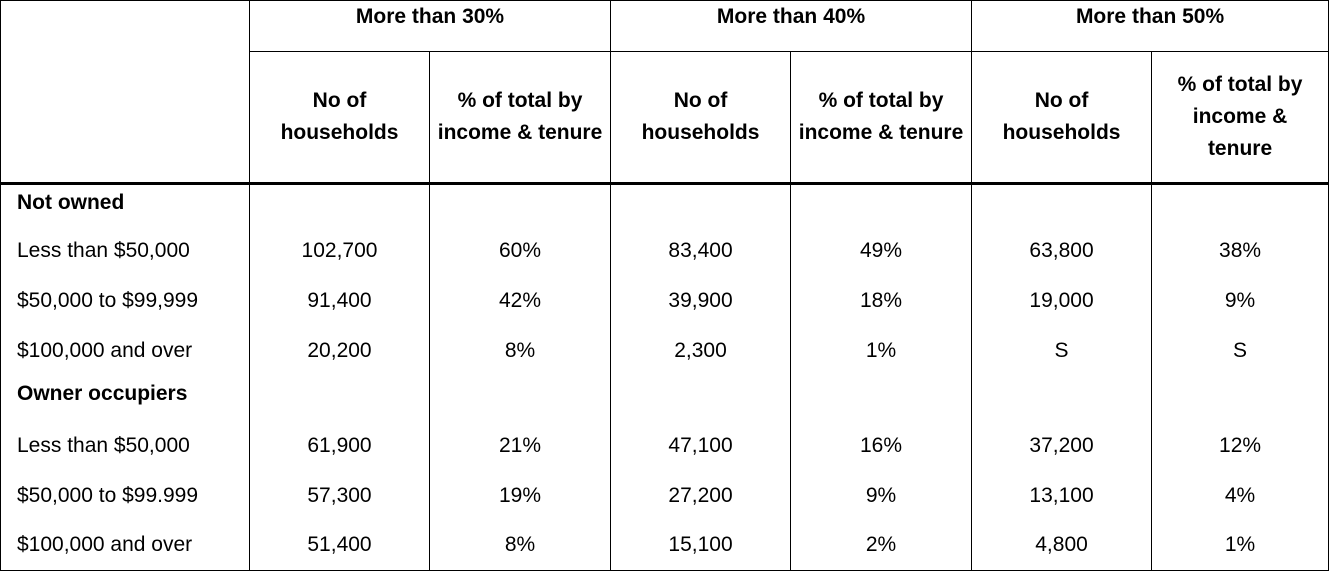 Image resolution: width=1330 pixels, height=571 pixels. Describe the element at coordinates (1240, 445) in the screenshot. I see `percent-50-cell: 12%` at that location.